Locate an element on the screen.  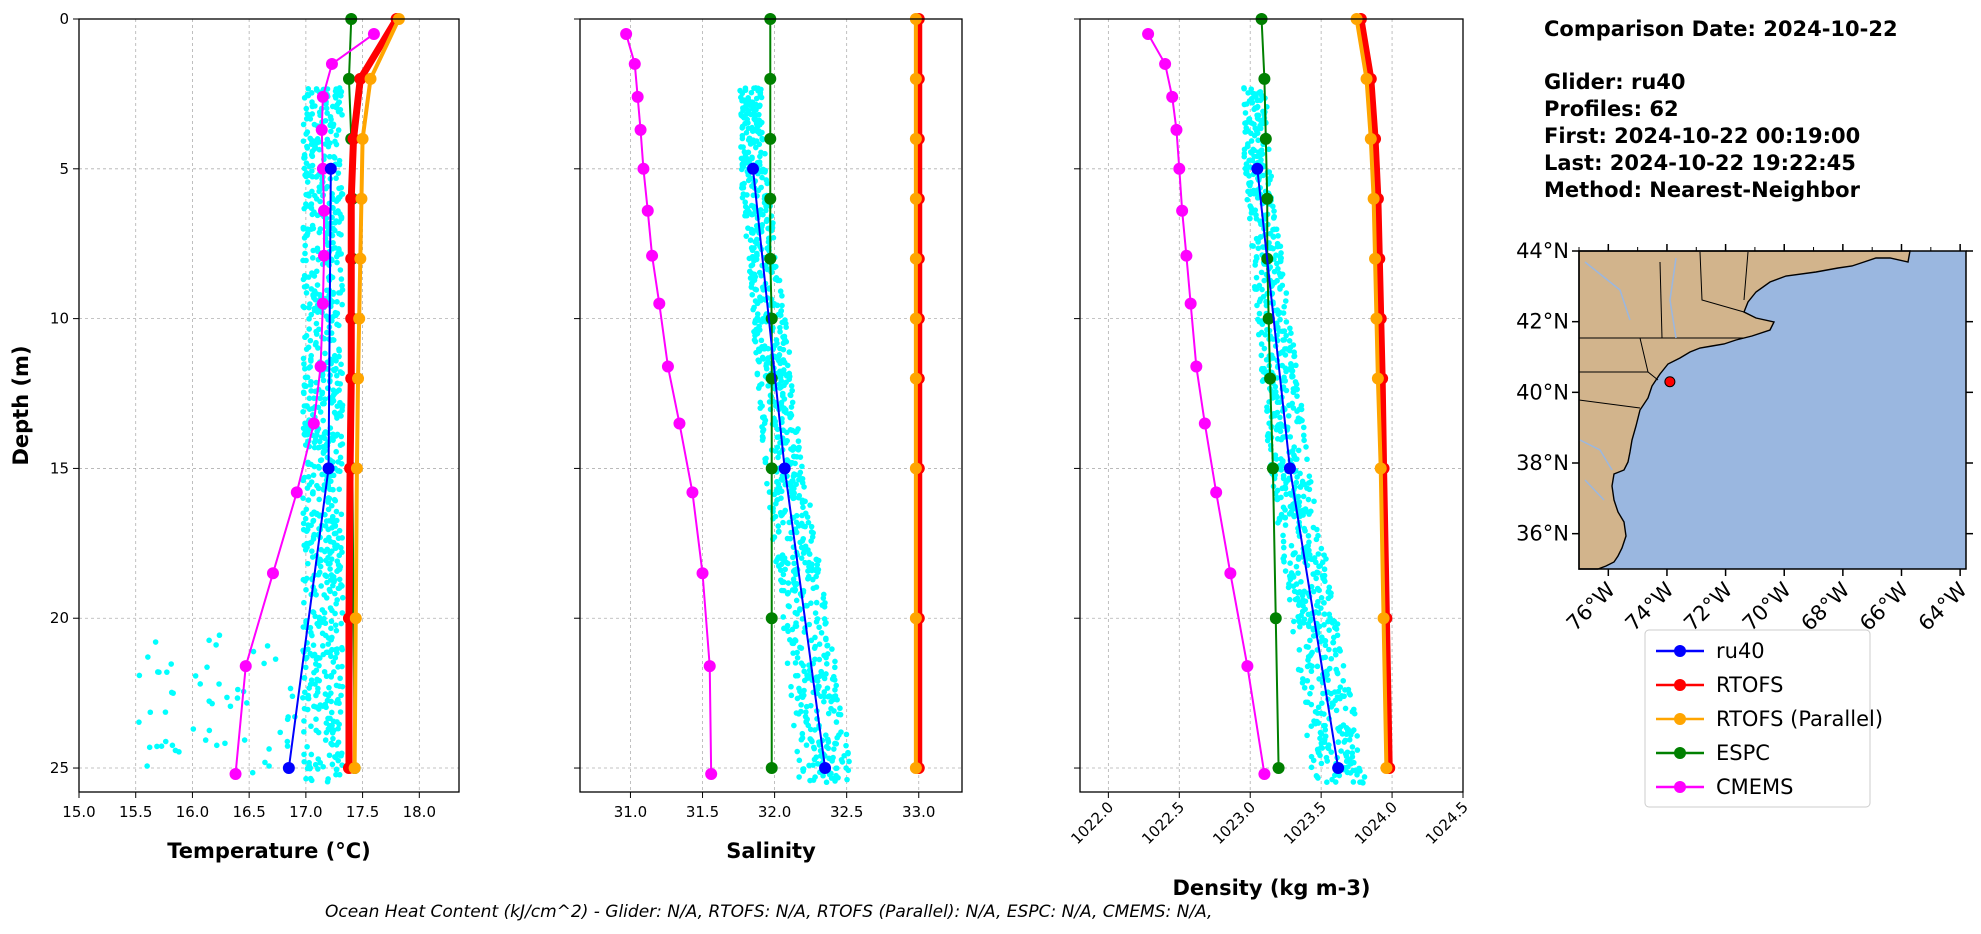
data-point-espc is located at coordinates (770, 258).